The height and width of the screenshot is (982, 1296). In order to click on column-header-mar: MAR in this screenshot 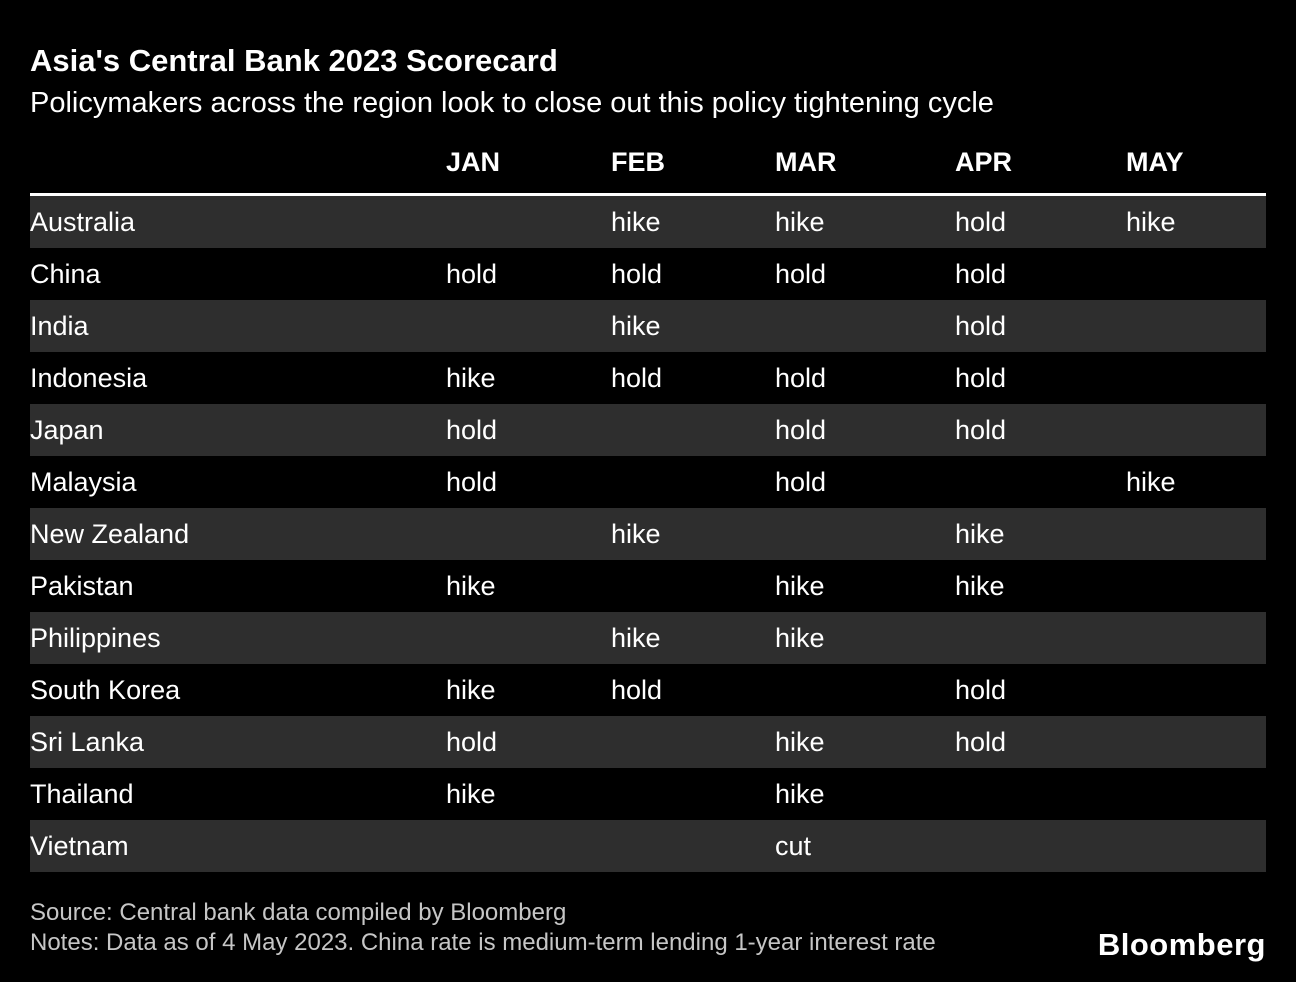, I will do `click(806, 162)`.